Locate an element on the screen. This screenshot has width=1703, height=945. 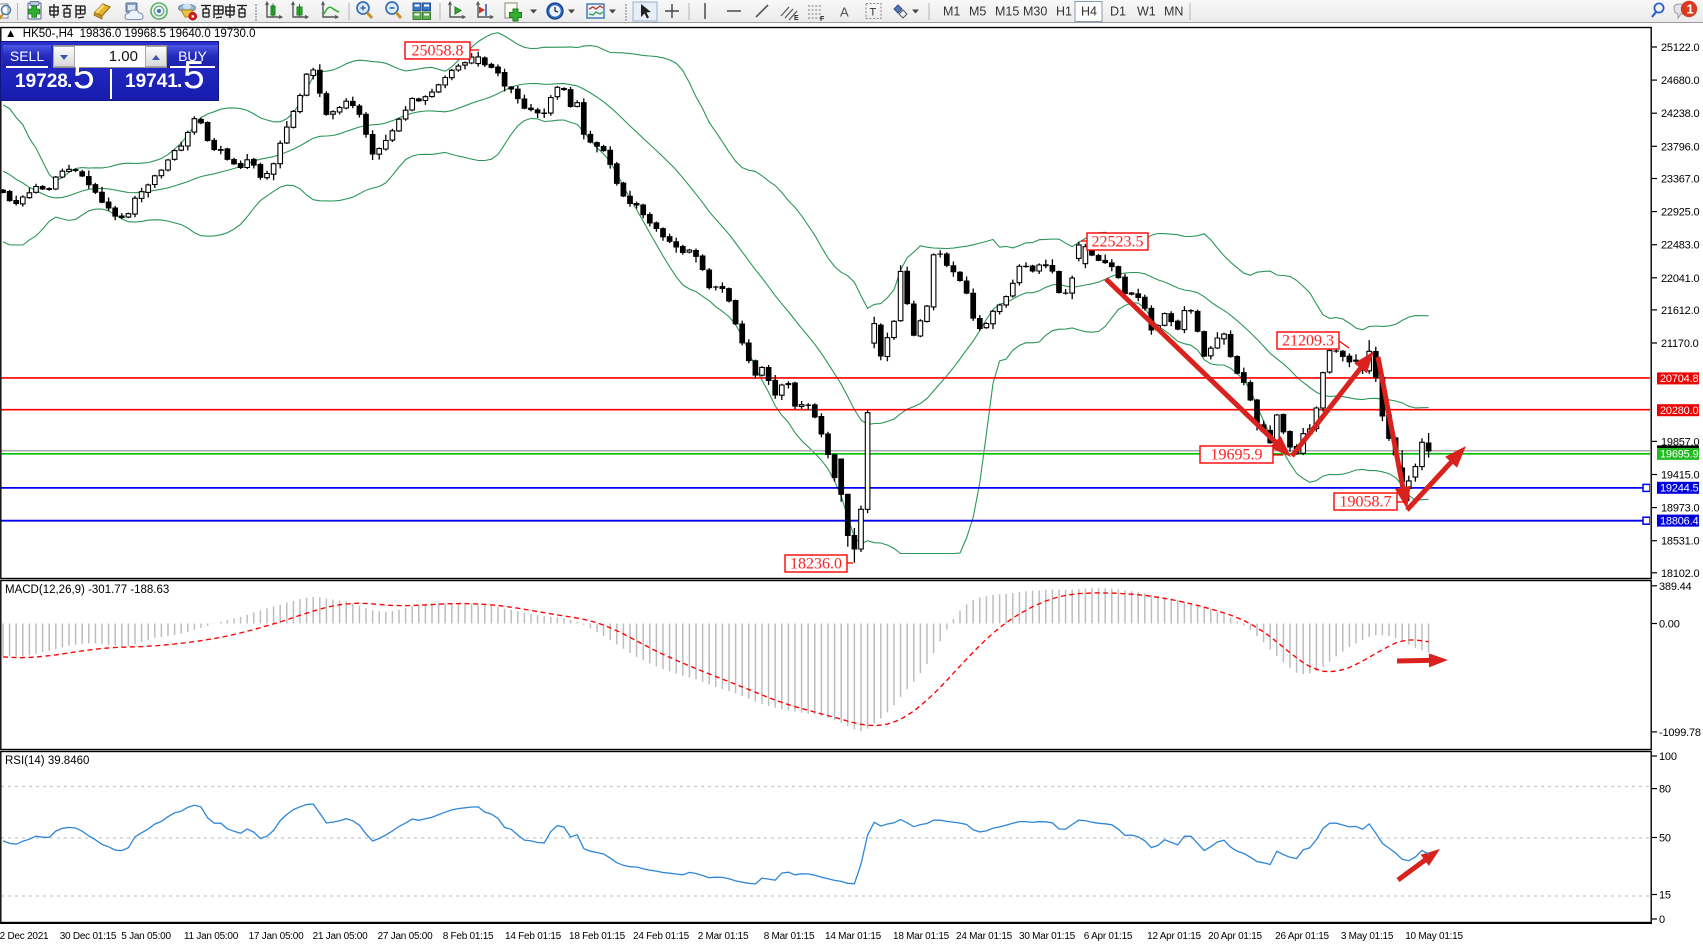
svg-text: 21612.0 is located at coordinates (1680, 311).